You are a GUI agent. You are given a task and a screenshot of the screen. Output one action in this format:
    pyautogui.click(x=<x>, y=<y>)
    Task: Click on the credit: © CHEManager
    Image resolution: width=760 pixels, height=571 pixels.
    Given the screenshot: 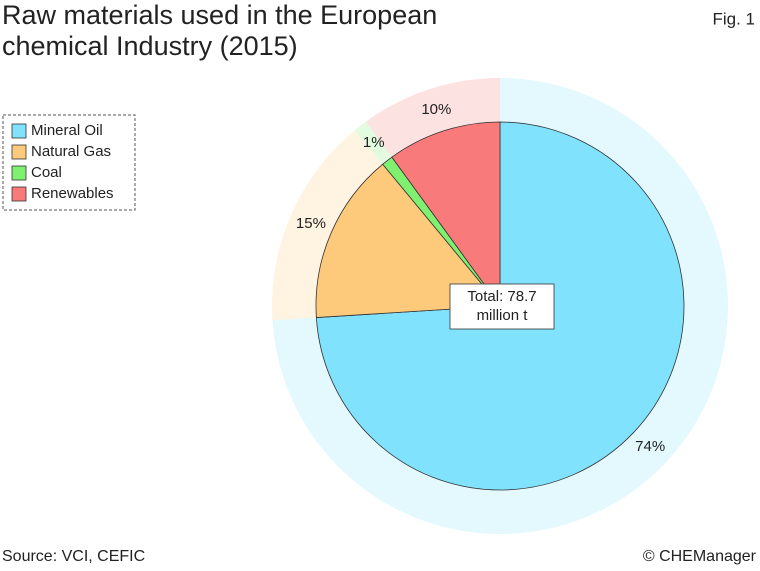 What is the action you would take?
    pyautogui.click(x=700, y=556)
    